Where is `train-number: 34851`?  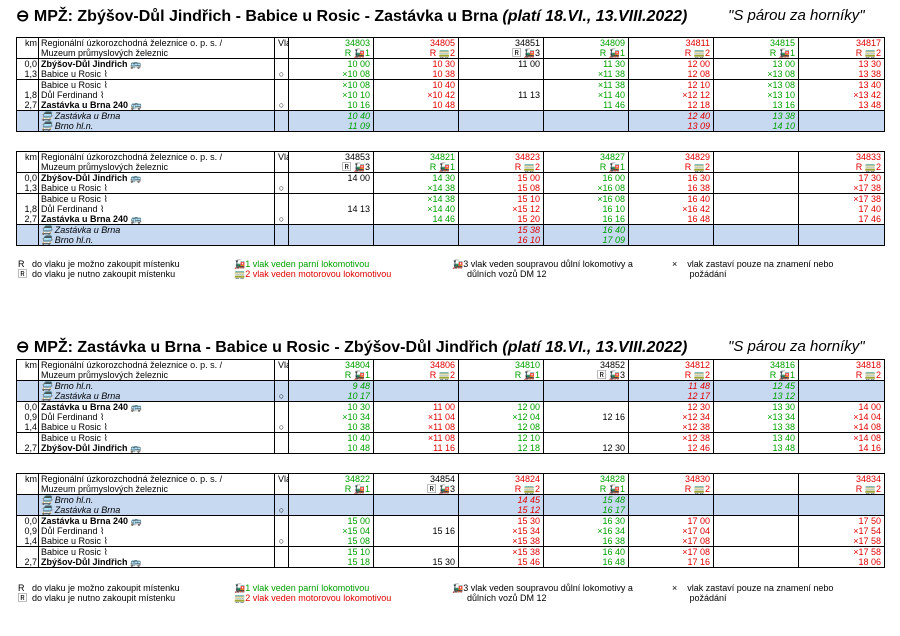
train-number: 34851 is located at coordinates (501, 42).